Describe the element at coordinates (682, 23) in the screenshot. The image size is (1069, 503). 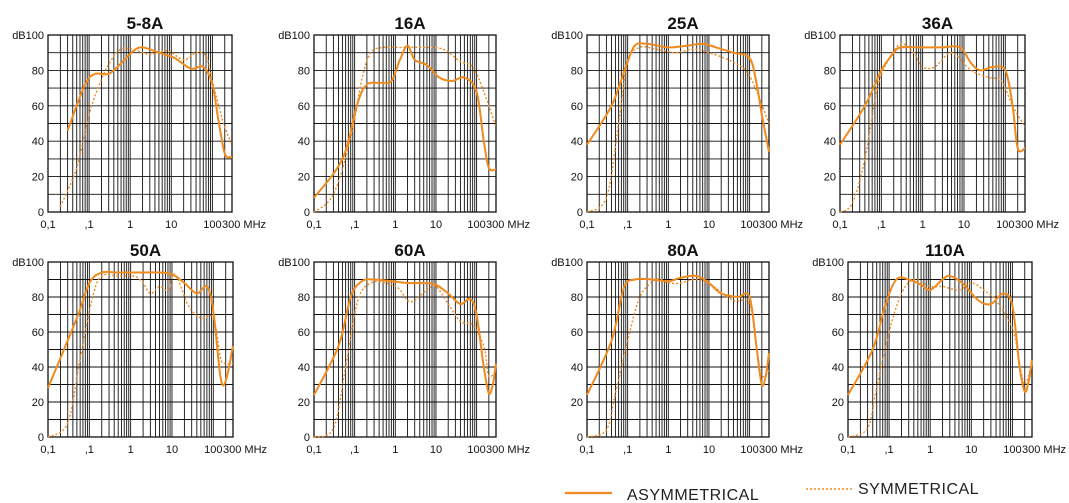
I see `chart-title: 25A` at that location.